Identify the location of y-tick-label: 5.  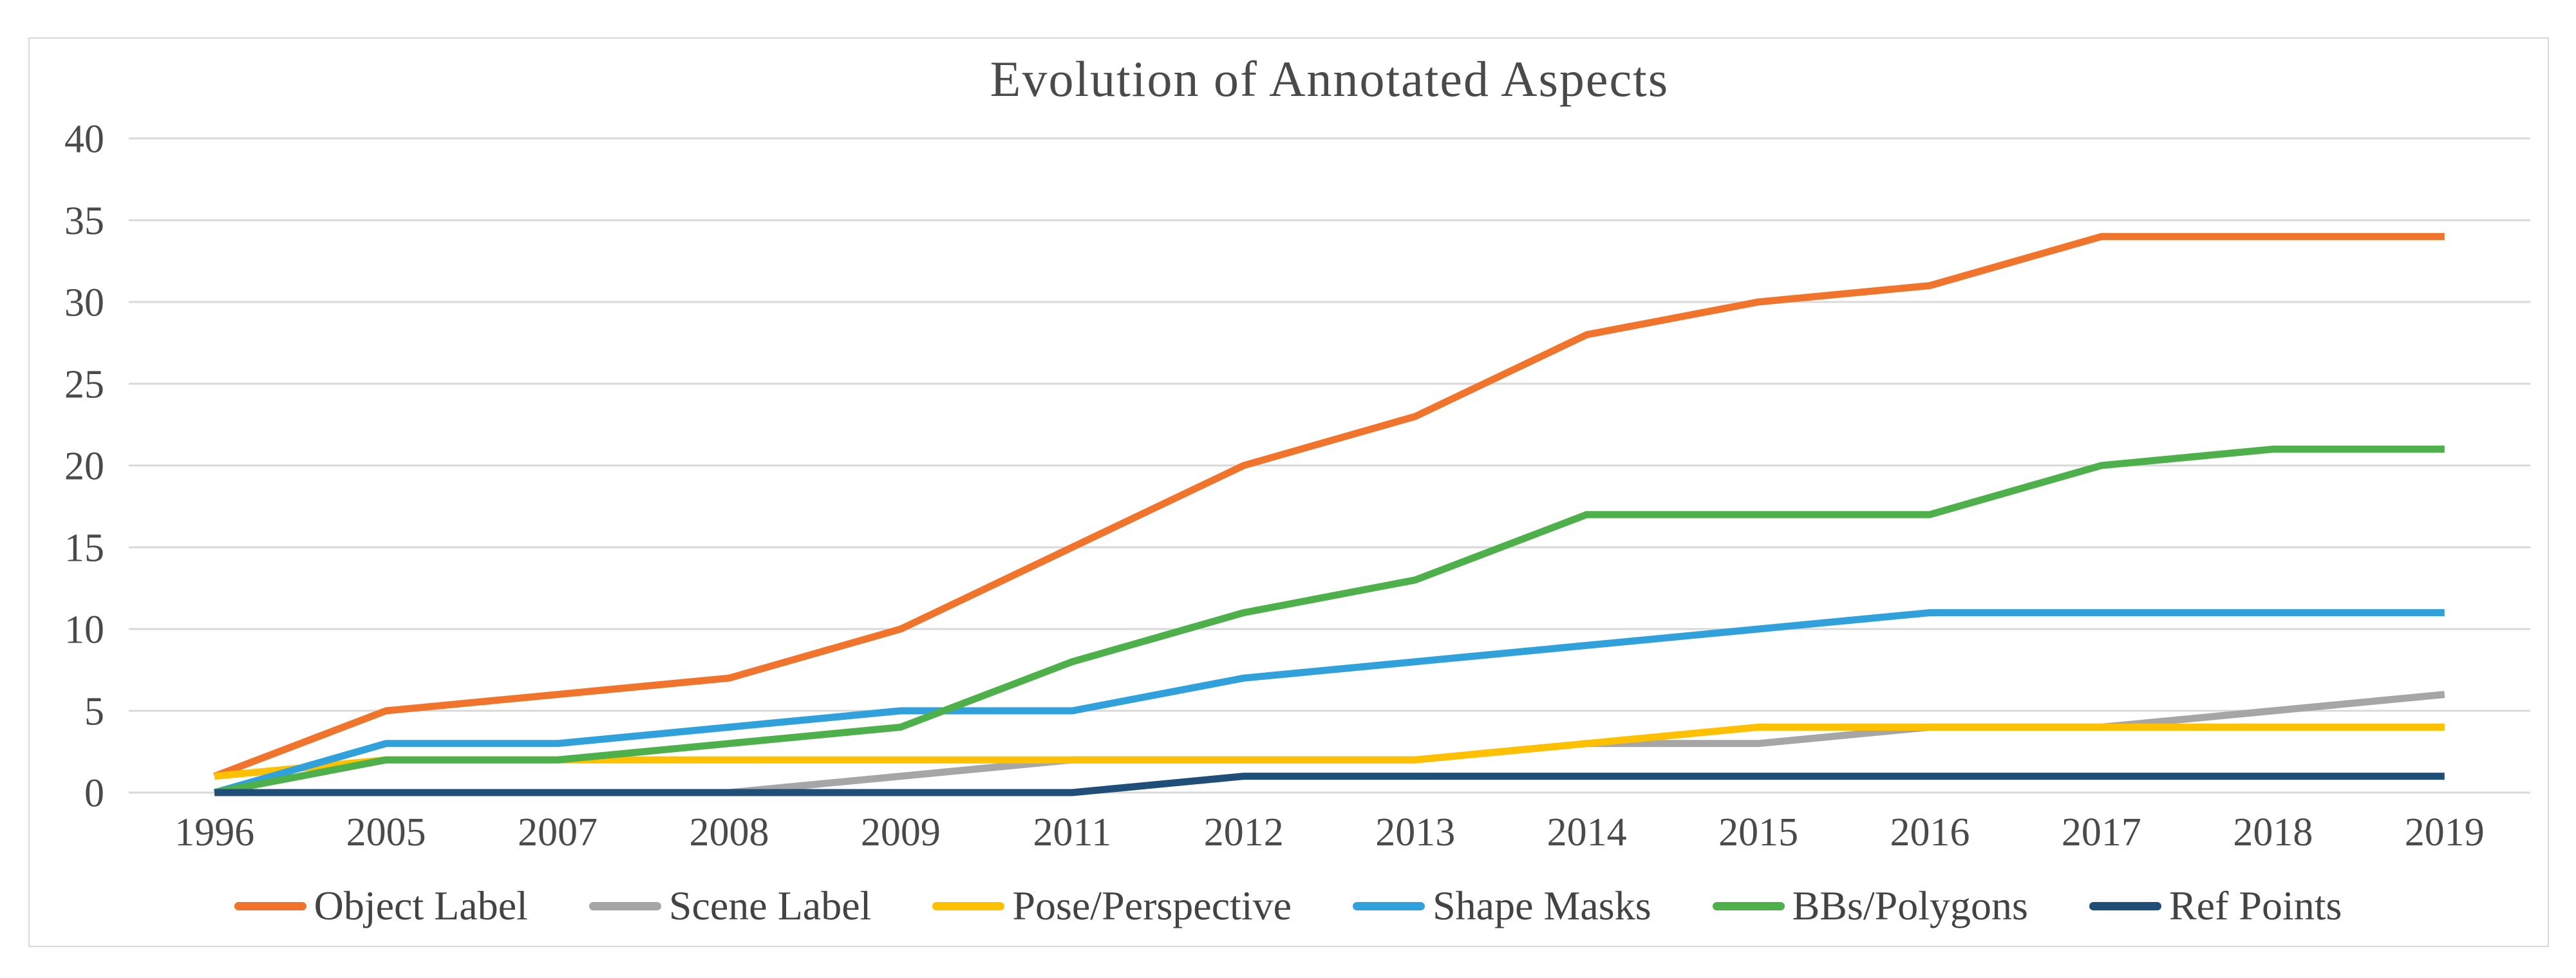
(94, 712).